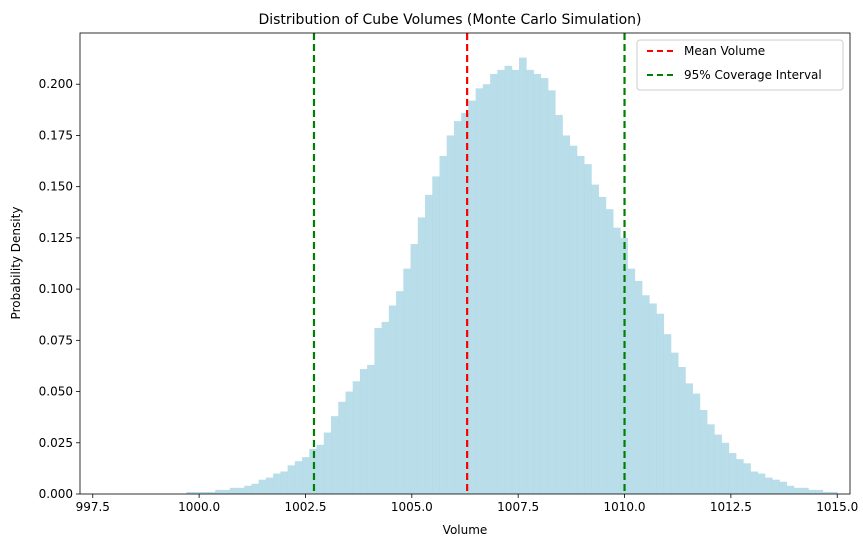 The height and width of the screenshot is (547, 863). Describe the element at coordinates (518, 507) in the screenshot. I see `x-tick-label: 1007.5` at that location.